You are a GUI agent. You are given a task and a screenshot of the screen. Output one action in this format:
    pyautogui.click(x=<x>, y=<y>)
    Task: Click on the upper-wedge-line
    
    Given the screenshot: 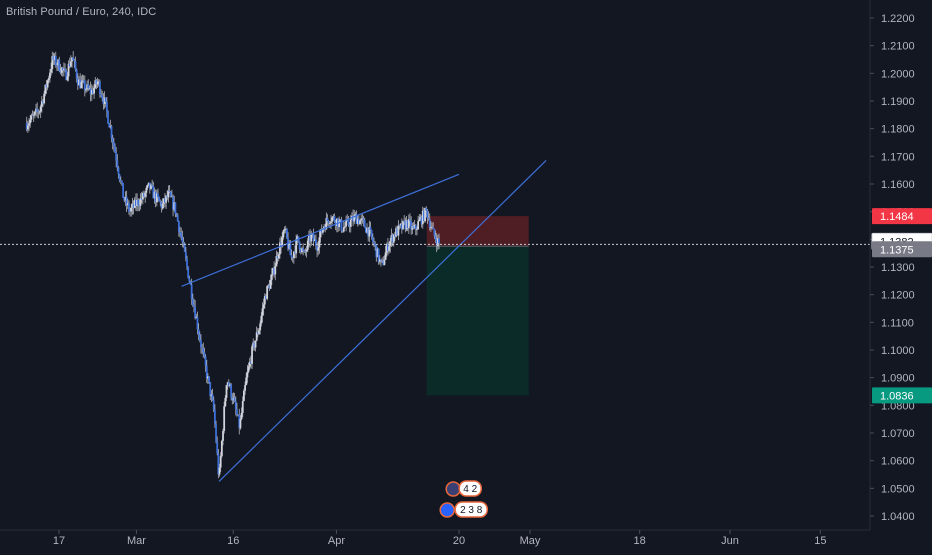 What is the action you would take?
    pyautogui.click(x=320, y=230)
    